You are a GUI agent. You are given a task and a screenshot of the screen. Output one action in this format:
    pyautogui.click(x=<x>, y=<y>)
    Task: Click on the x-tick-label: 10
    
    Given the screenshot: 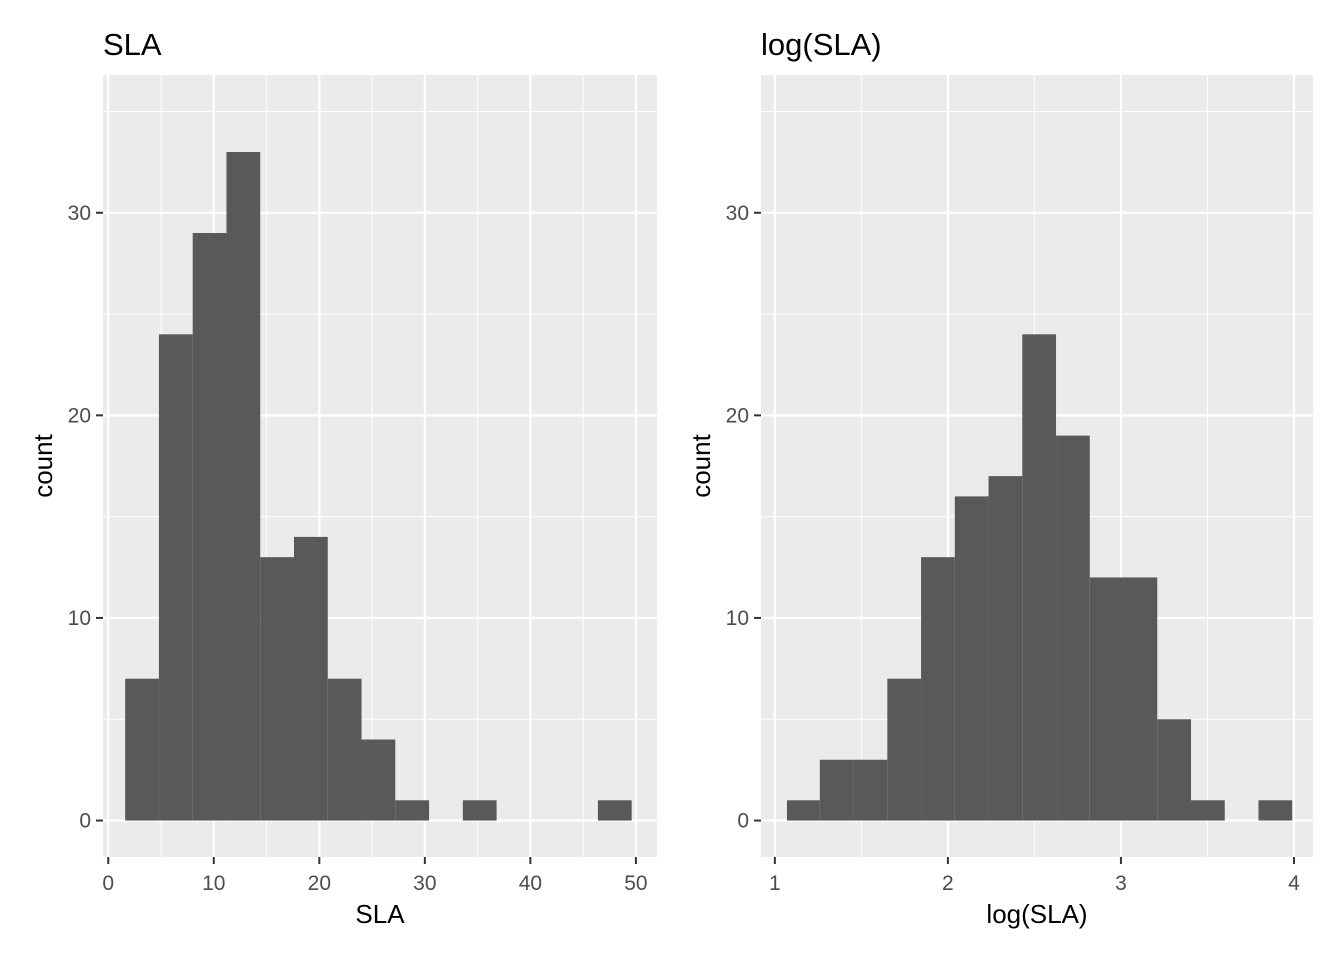 What is the action you would take?
    pyautogui.click(x=213, y=883)
    